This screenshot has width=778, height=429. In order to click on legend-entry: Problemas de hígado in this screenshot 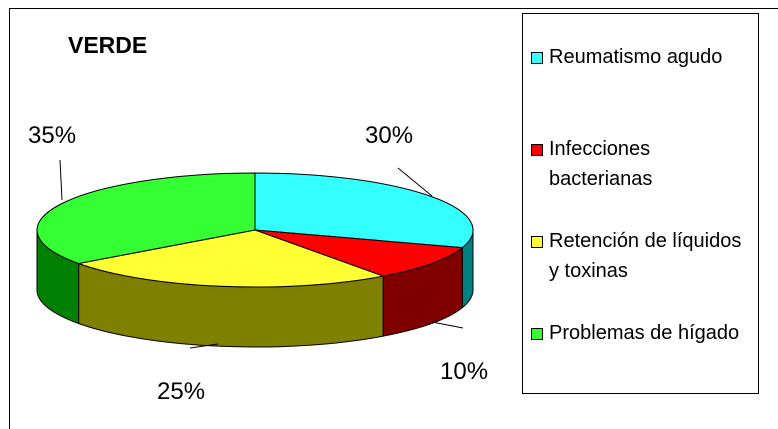, I will do `click(643, 333)`.